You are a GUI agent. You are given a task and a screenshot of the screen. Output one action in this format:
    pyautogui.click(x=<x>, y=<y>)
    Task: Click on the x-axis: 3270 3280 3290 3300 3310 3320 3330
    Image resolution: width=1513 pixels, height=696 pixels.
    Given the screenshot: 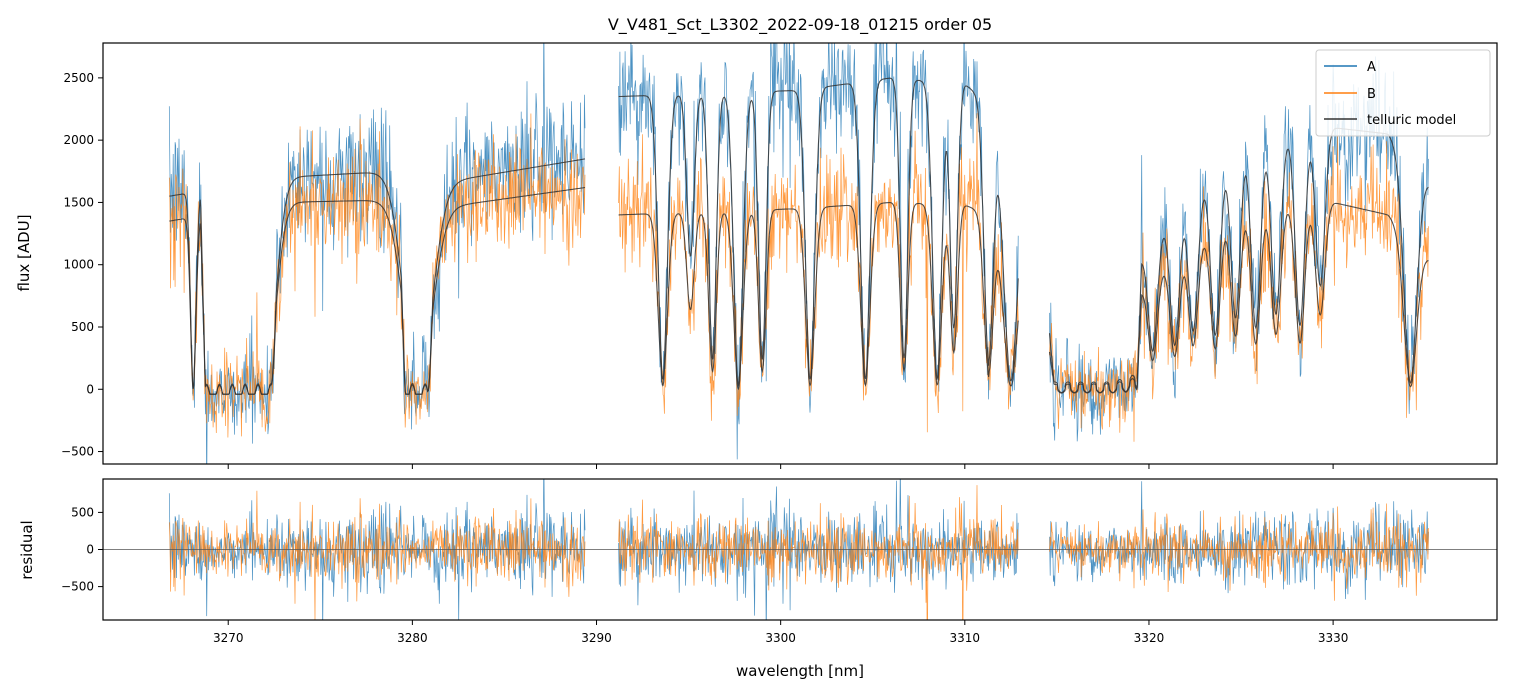 What is the action you would take?
    pyautogui.click(x=780, y=632)
    